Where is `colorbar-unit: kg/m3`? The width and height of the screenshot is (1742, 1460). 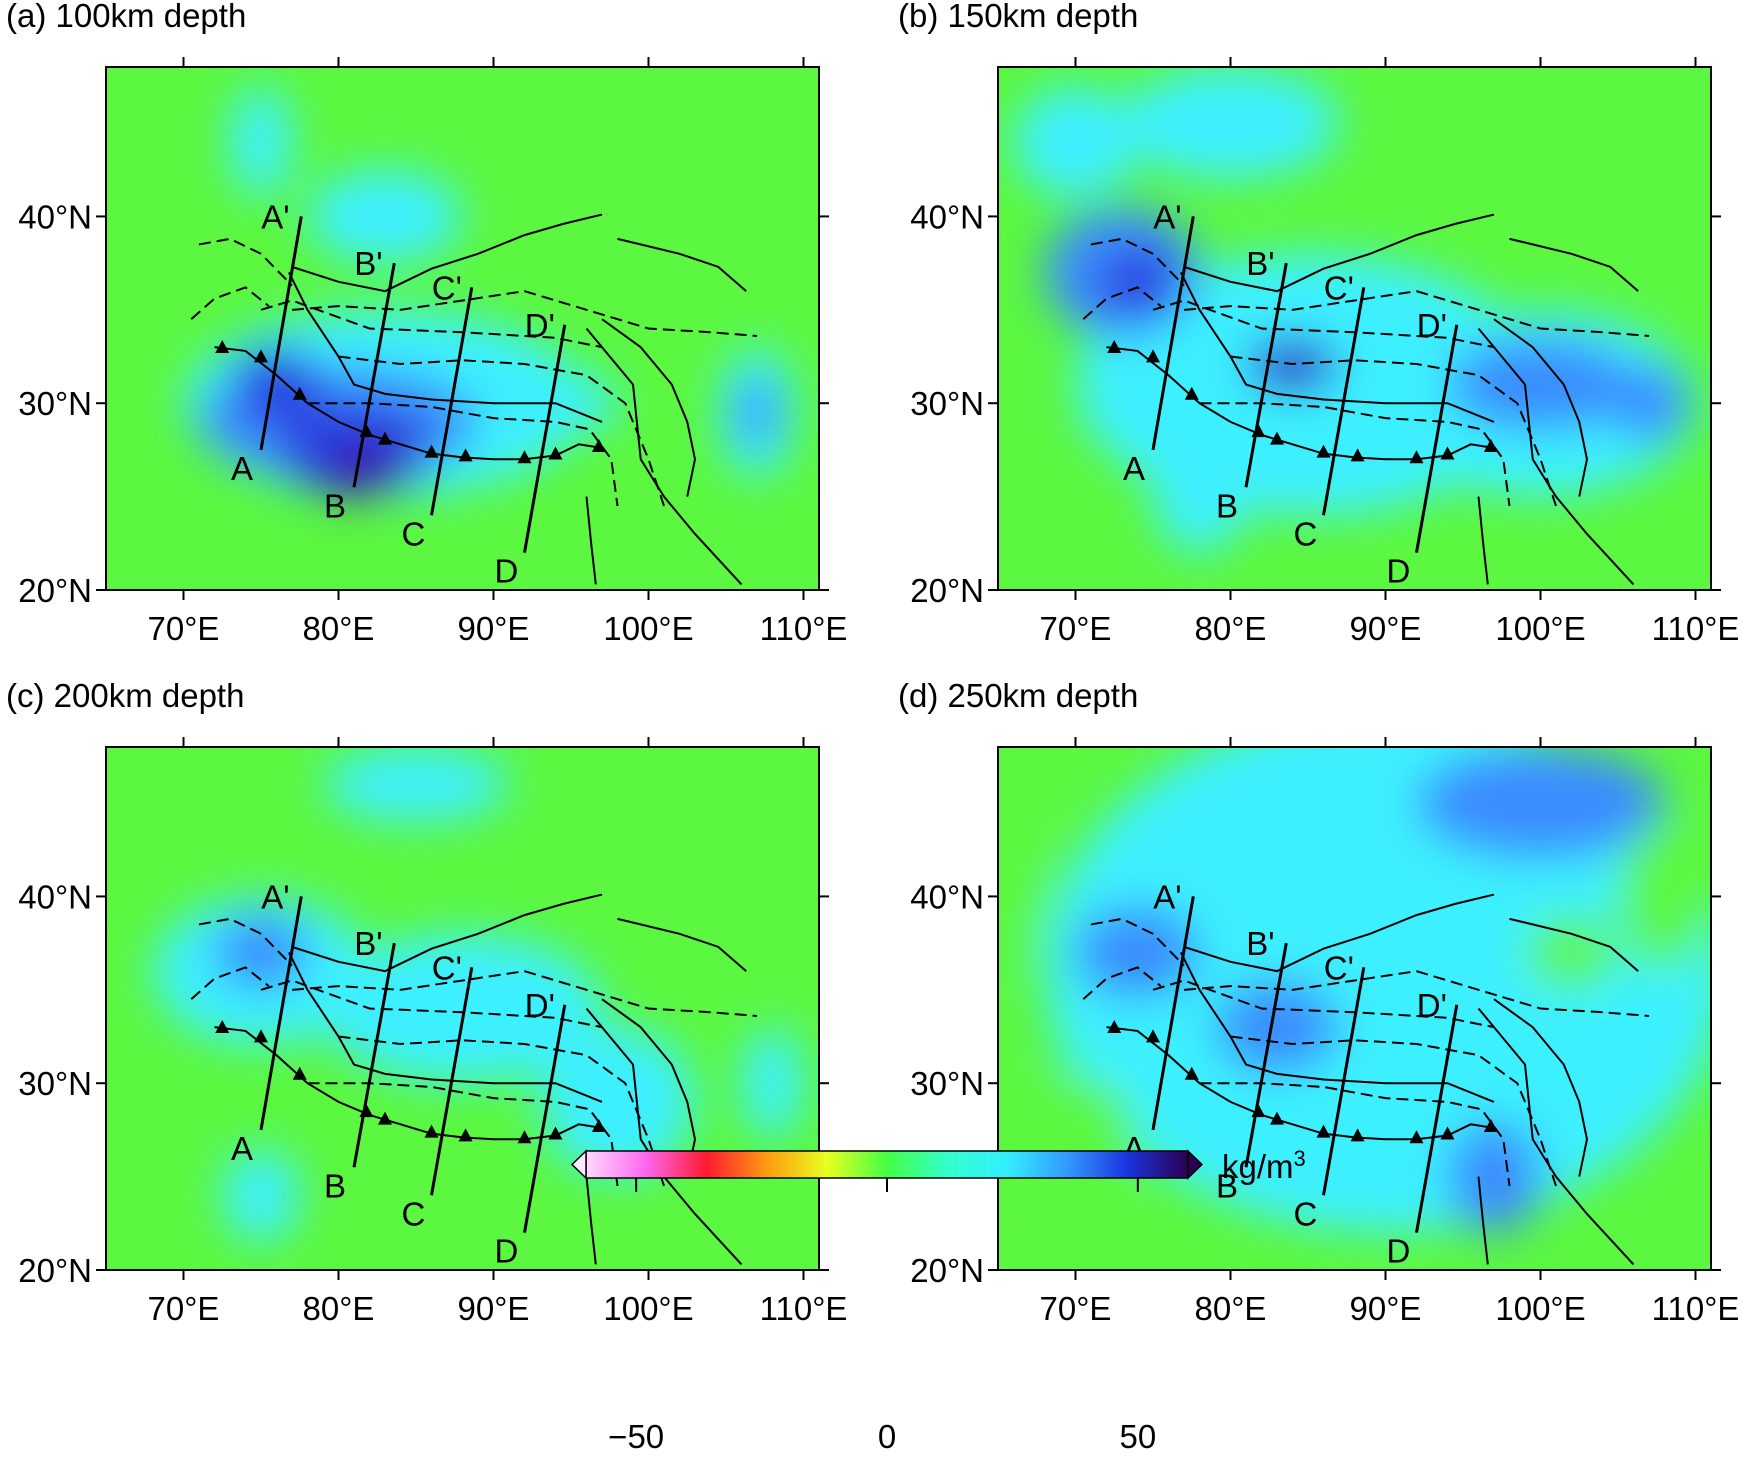 colorbar-unit: kg/m3 is located at coordinates (1264, 1165).